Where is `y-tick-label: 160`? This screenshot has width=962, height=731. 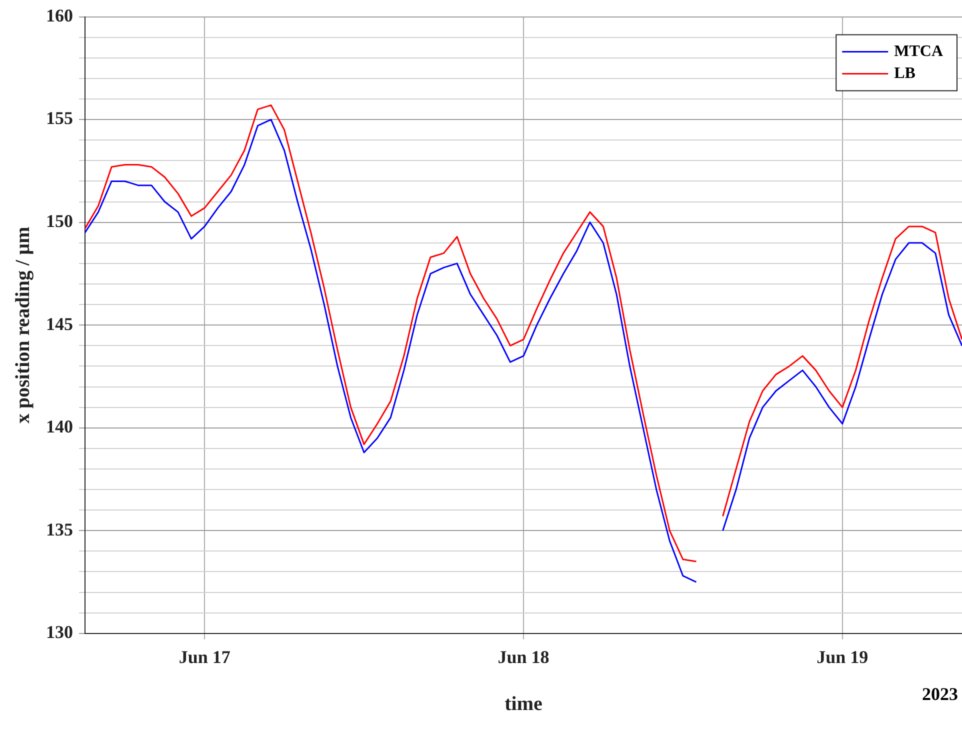
y-tick-label: 160 is located at coordinates (59, 15).